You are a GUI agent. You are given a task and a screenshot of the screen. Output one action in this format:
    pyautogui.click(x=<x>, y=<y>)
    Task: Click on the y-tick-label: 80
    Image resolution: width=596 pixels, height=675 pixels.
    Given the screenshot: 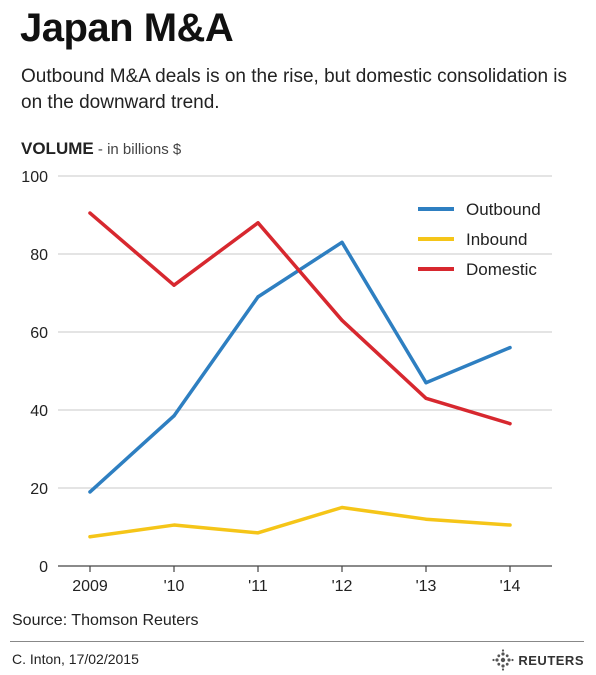 What is the action you would take?
    pyautogui.click(x=39, y=255)
    